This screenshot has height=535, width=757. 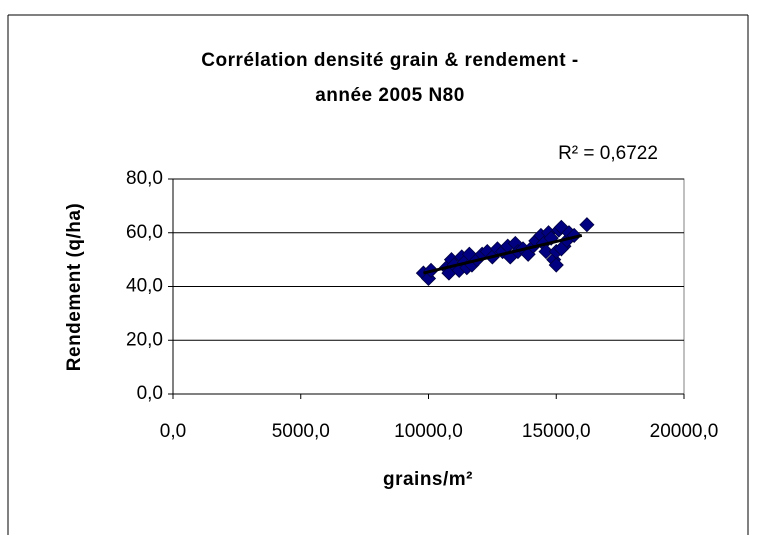 I want to click on y-tick-label: 80,0, so click(x=144, y=178).